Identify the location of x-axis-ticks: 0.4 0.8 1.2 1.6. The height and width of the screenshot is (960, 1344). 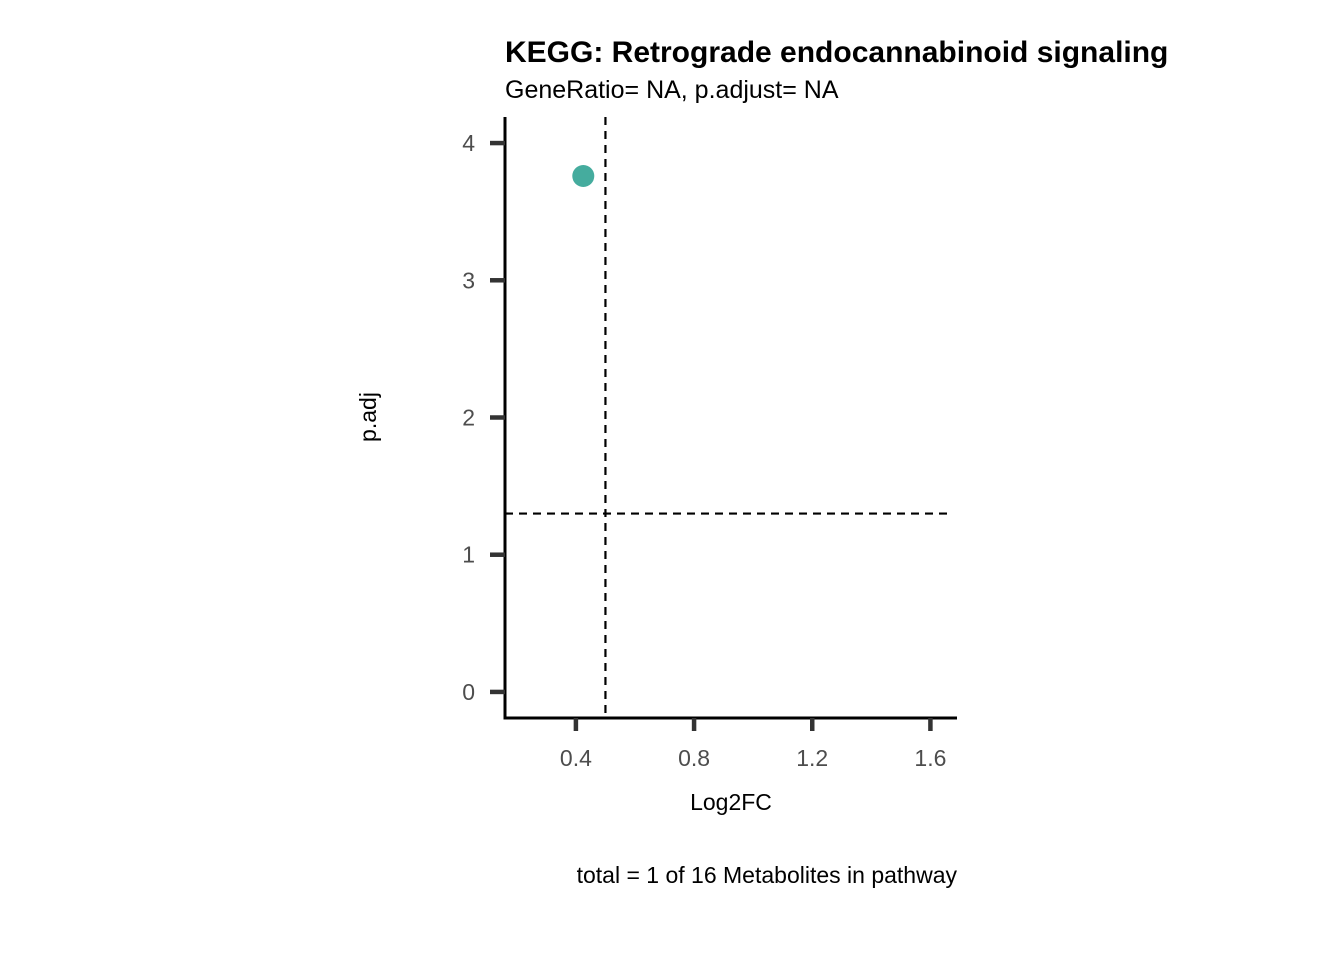
(753, 744).